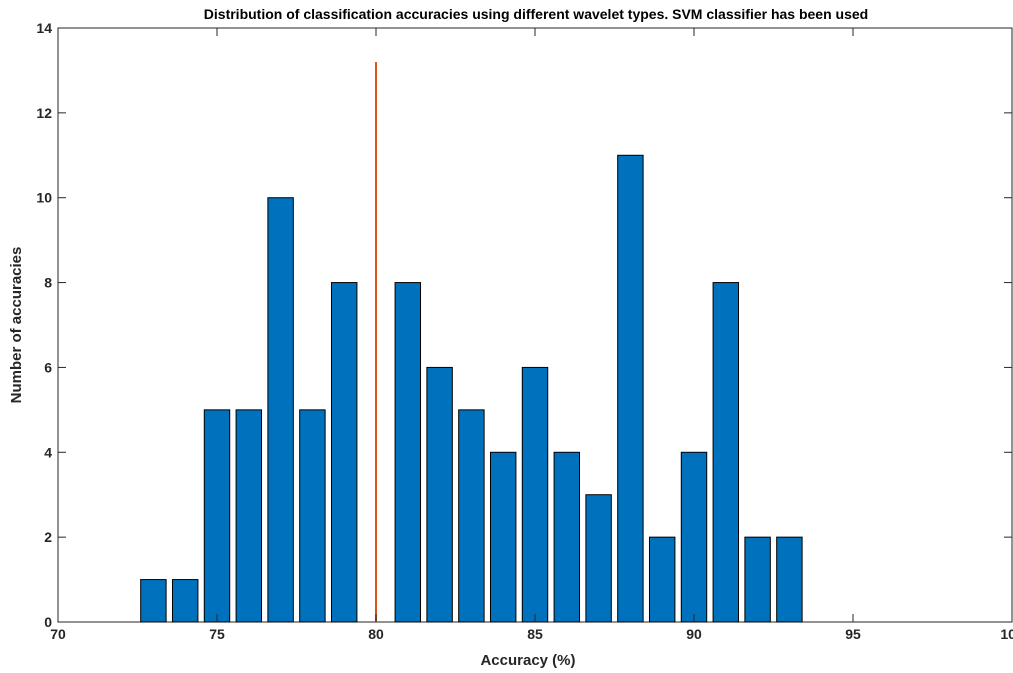 Image resolution: width=1013 pixels, height=673 pixels. Describe the element at coordinates (376, 634) in the screenshot. I see `x-tick-label: 80` at that location.